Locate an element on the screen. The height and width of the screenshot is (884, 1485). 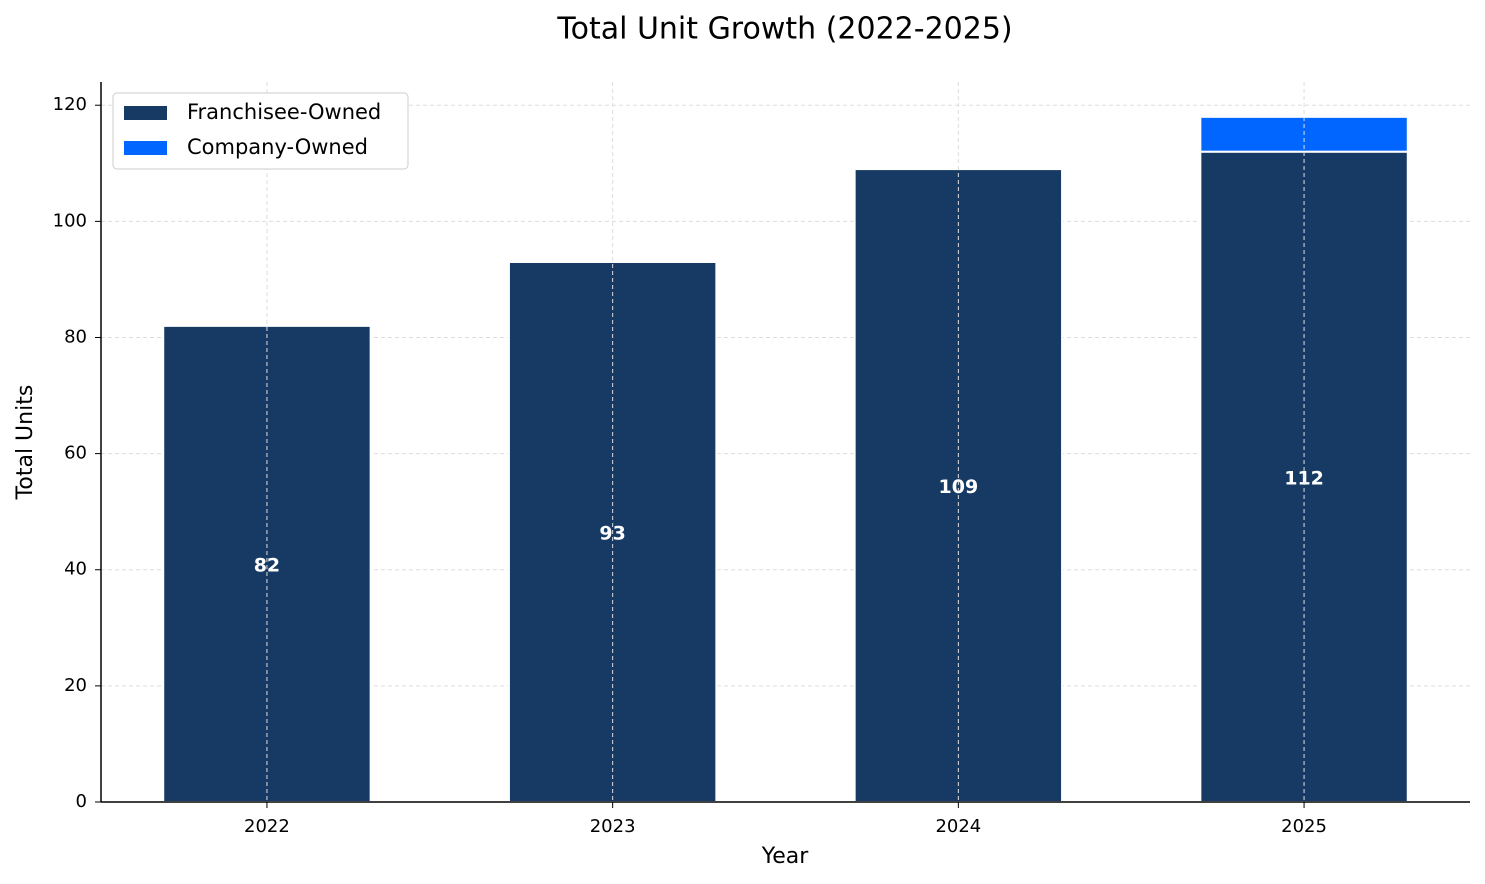
y-tick-label: 80 is located at coordinates (75, 336).